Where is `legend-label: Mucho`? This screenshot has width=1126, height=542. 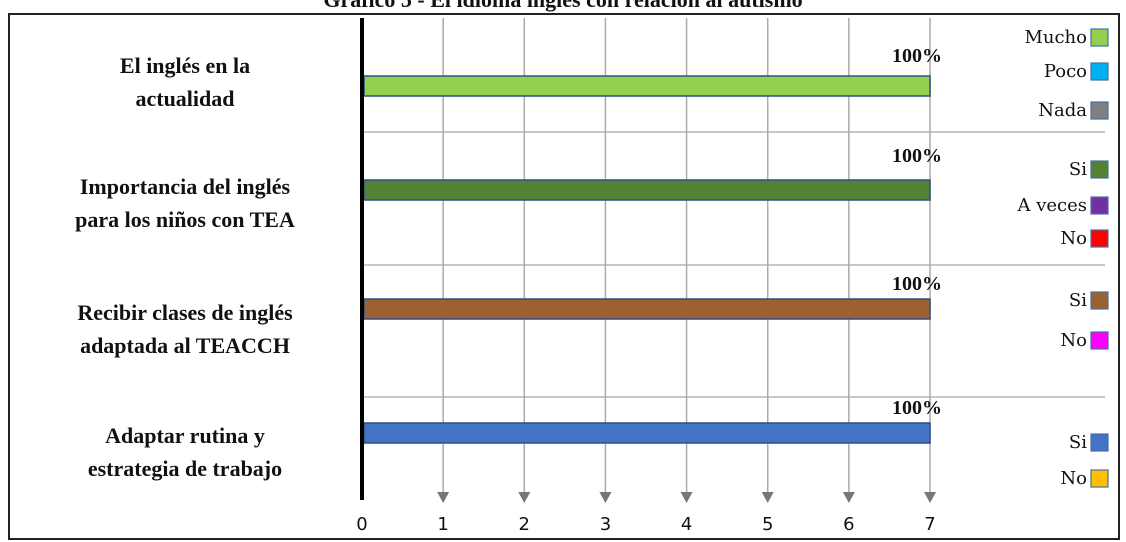
legend-label: Mucho is located at coordinates (1055, 37).